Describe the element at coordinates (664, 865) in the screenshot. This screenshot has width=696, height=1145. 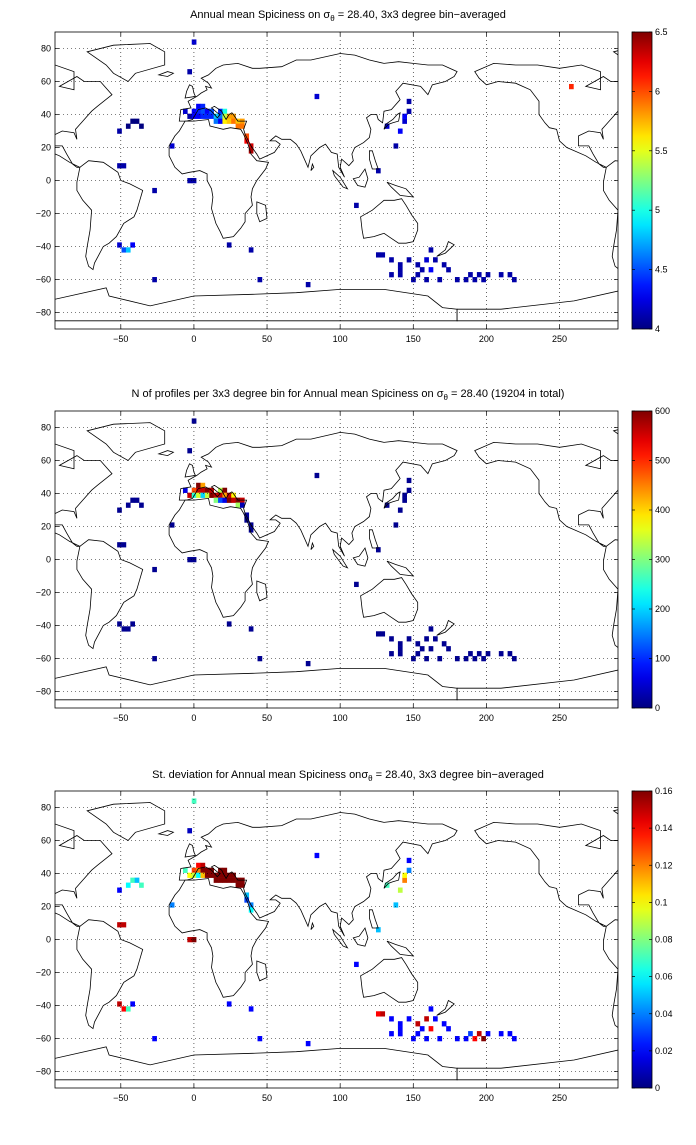
I see `colorbar-tick-label: 0.12` at that location.